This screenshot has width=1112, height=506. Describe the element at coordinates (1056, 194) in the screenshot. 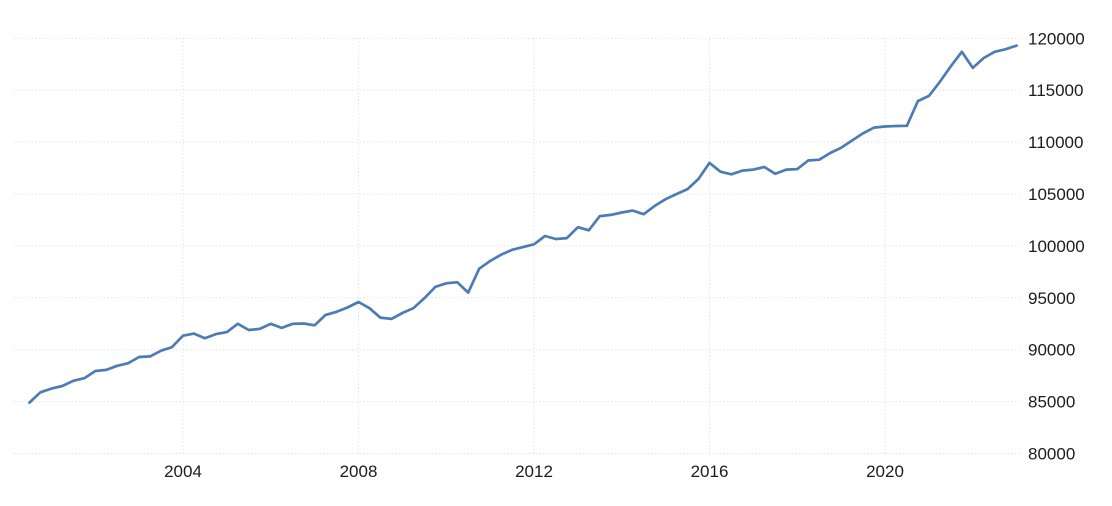

I see `y-axis-tick-label: 105000` at that location.